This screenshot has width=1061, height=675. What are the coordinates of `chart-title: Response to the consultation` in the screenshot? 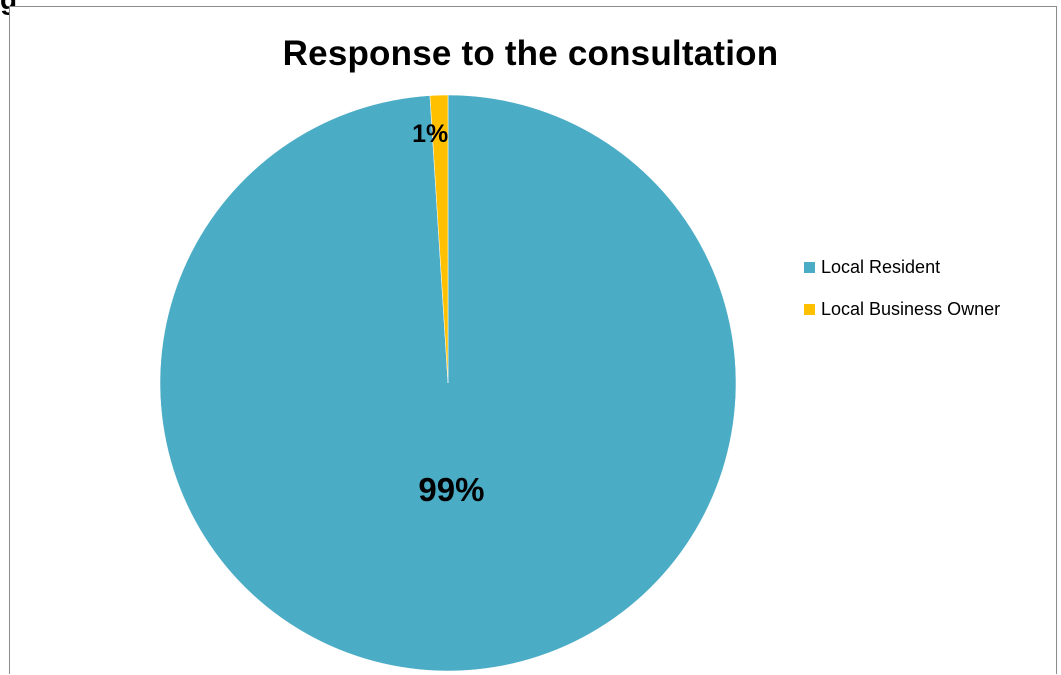 It's located at (530, 53).